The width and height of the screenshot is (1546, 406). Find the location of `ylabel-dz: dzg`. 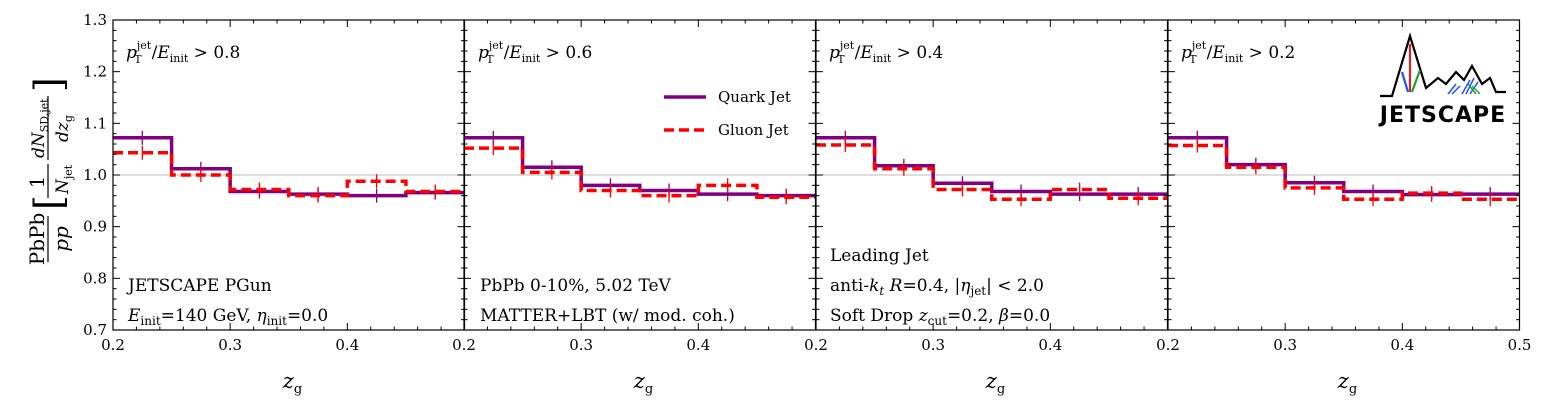

ylabel-dz: dzg is located at coordinates (64, 128).